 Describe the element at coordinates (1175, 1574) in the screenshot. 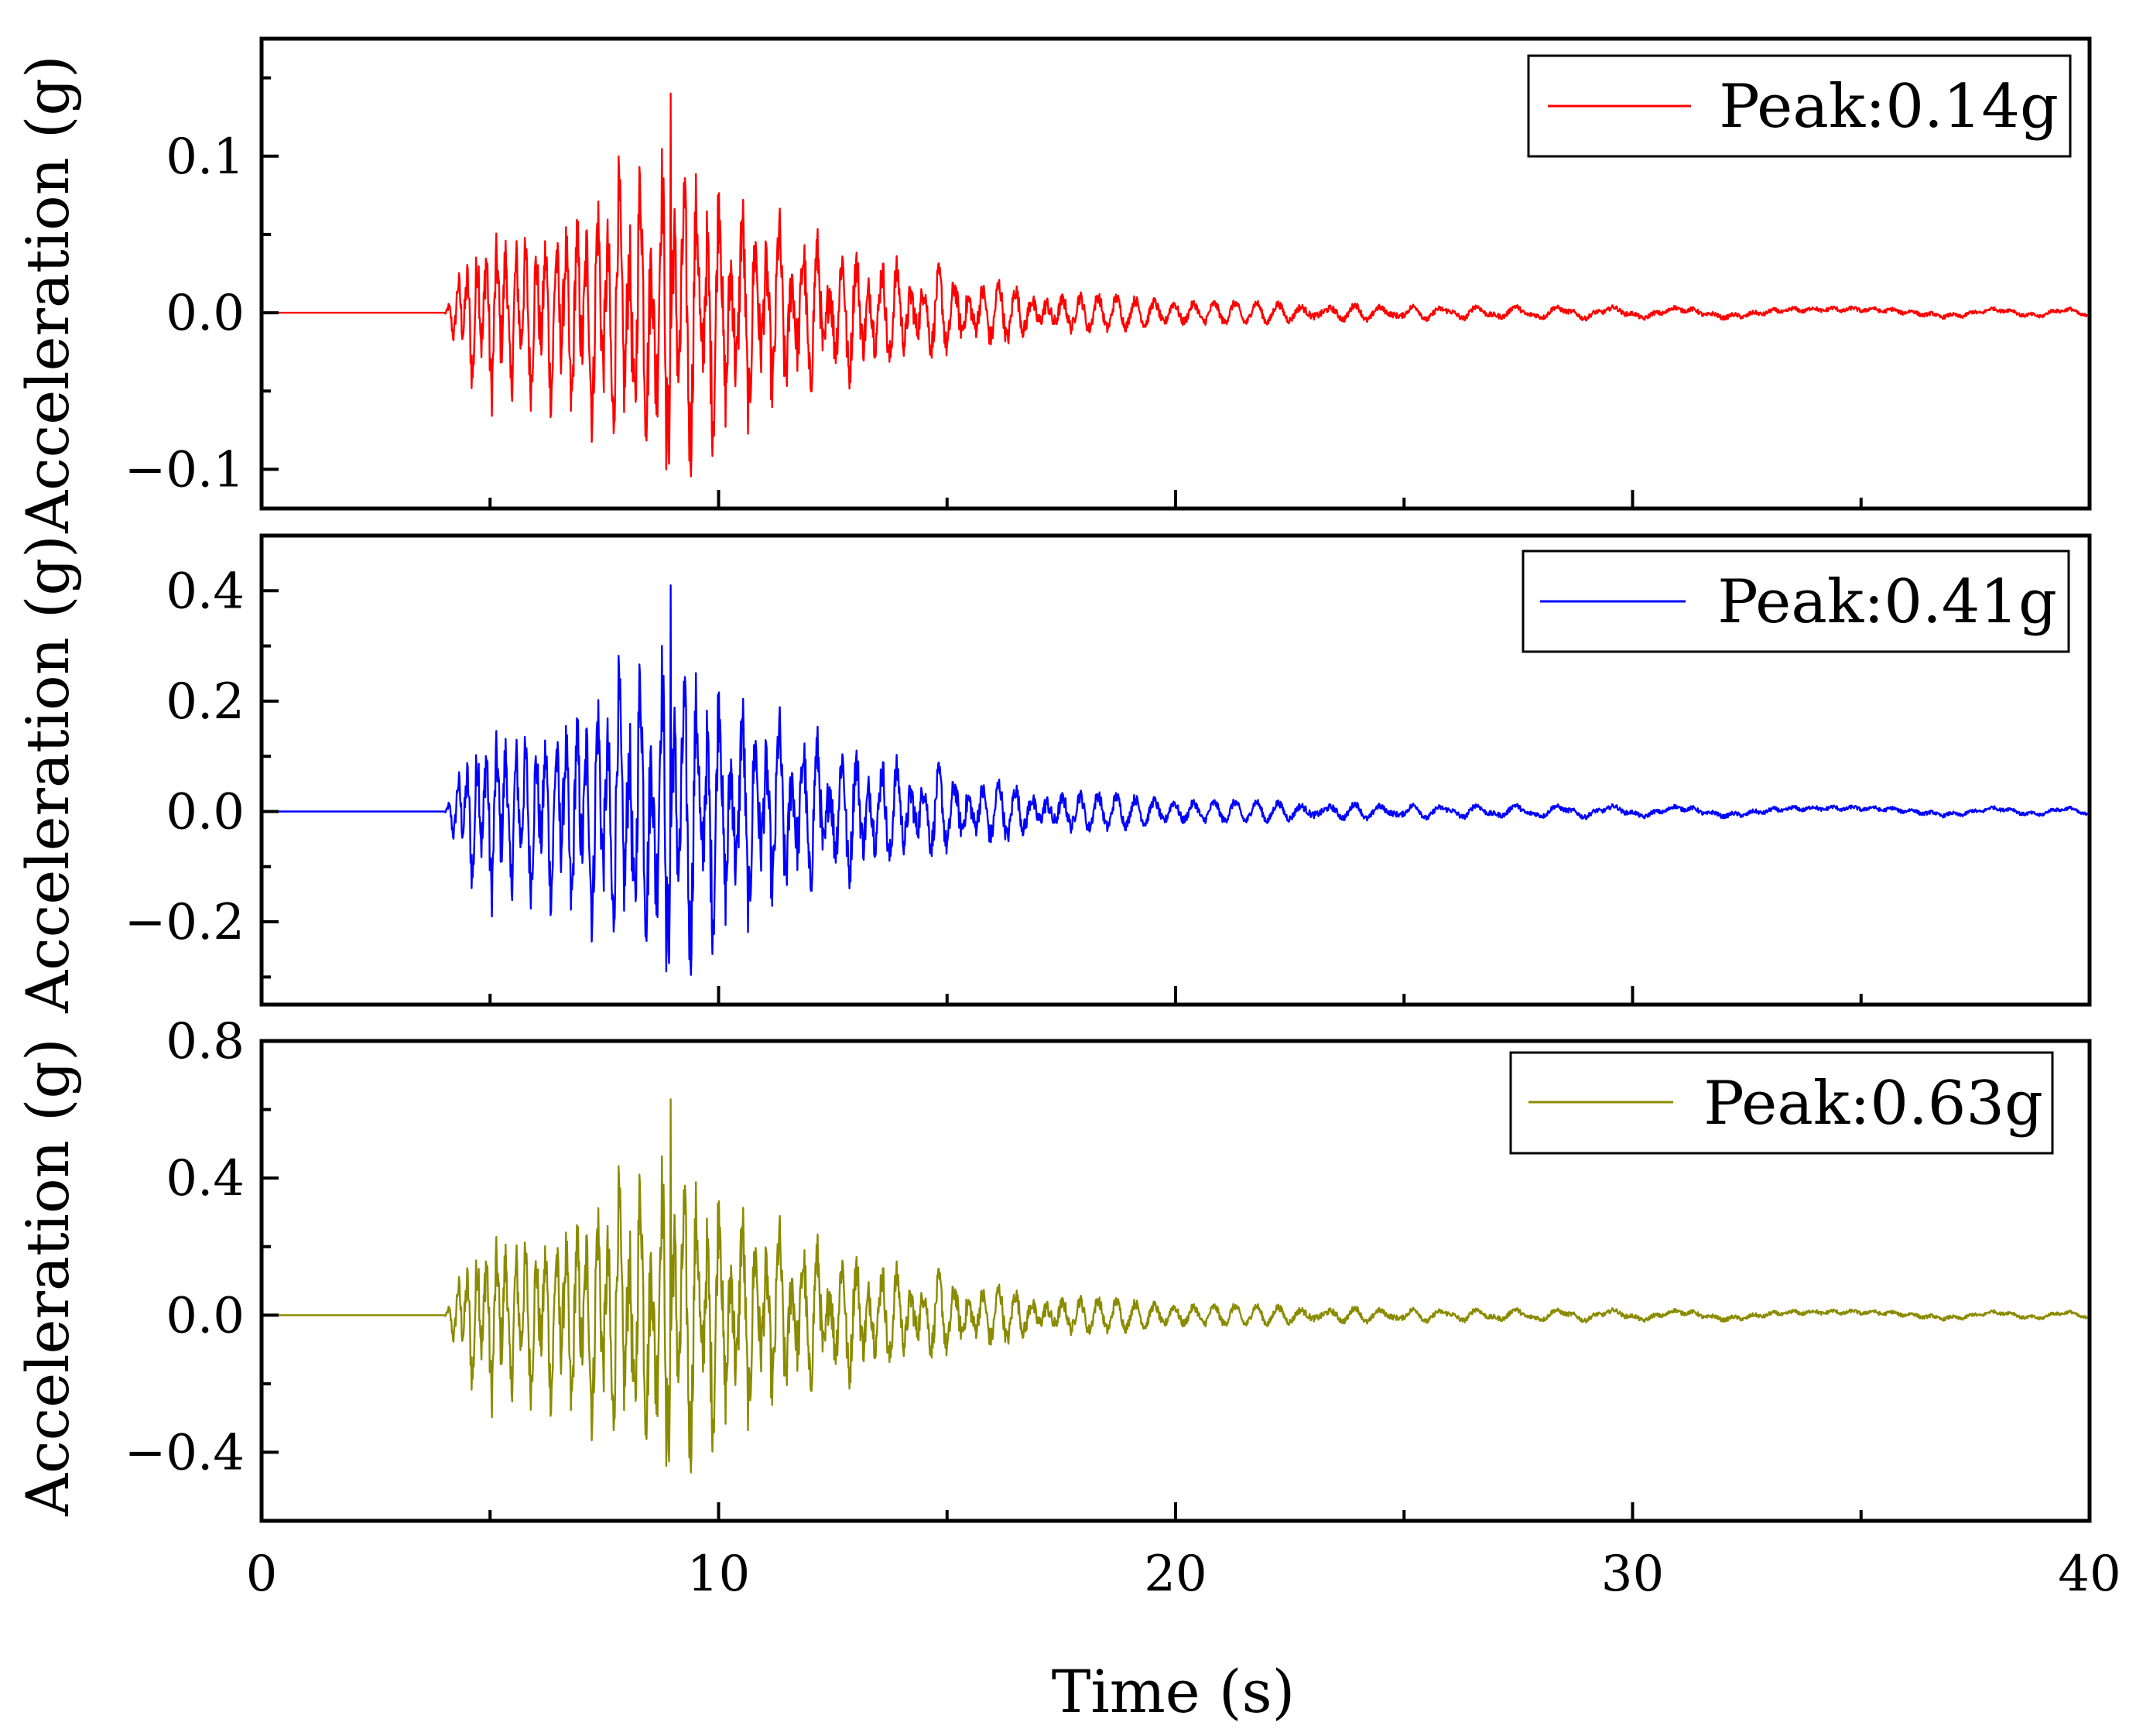

I see `x-tick-label: 20` at that location.